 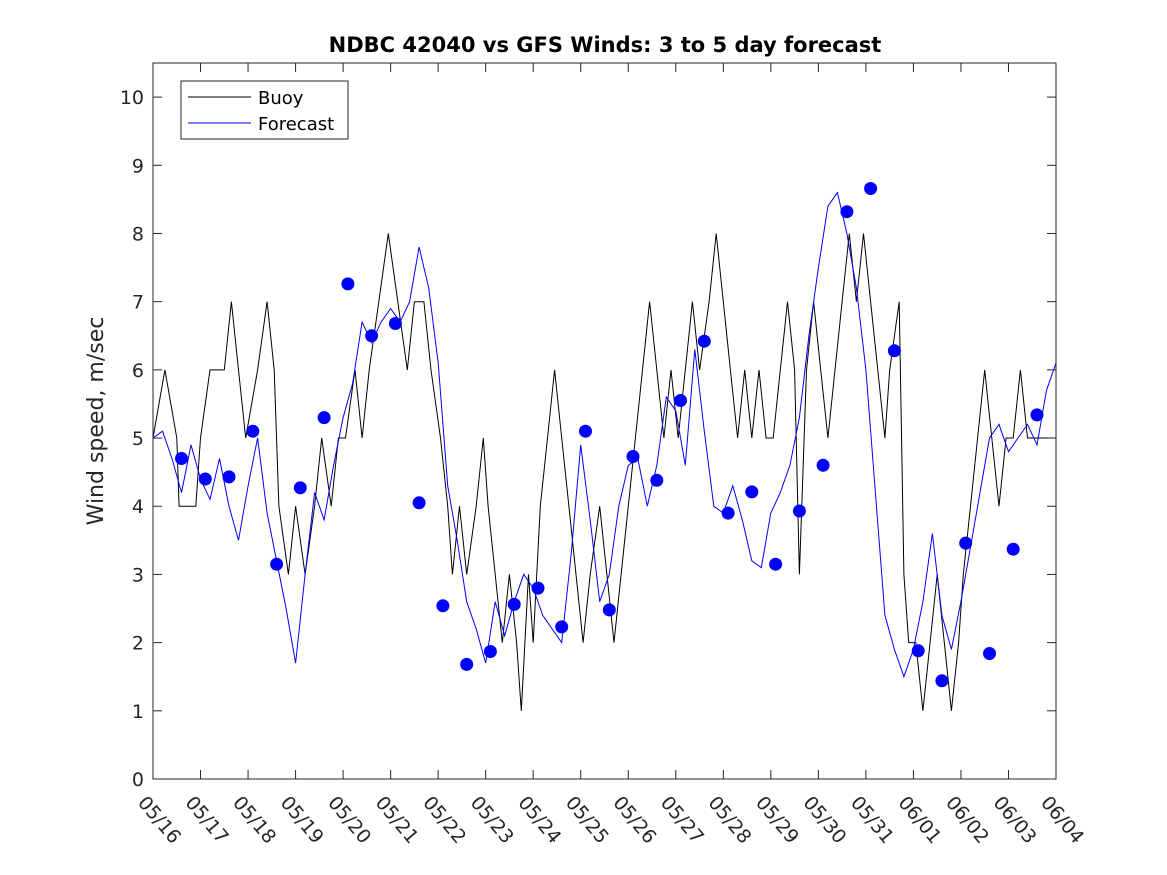 What do you see at coordinates (138, 712) in the screenshot?
I see `y-tick-label: 1` at bounding box center [138, 712].